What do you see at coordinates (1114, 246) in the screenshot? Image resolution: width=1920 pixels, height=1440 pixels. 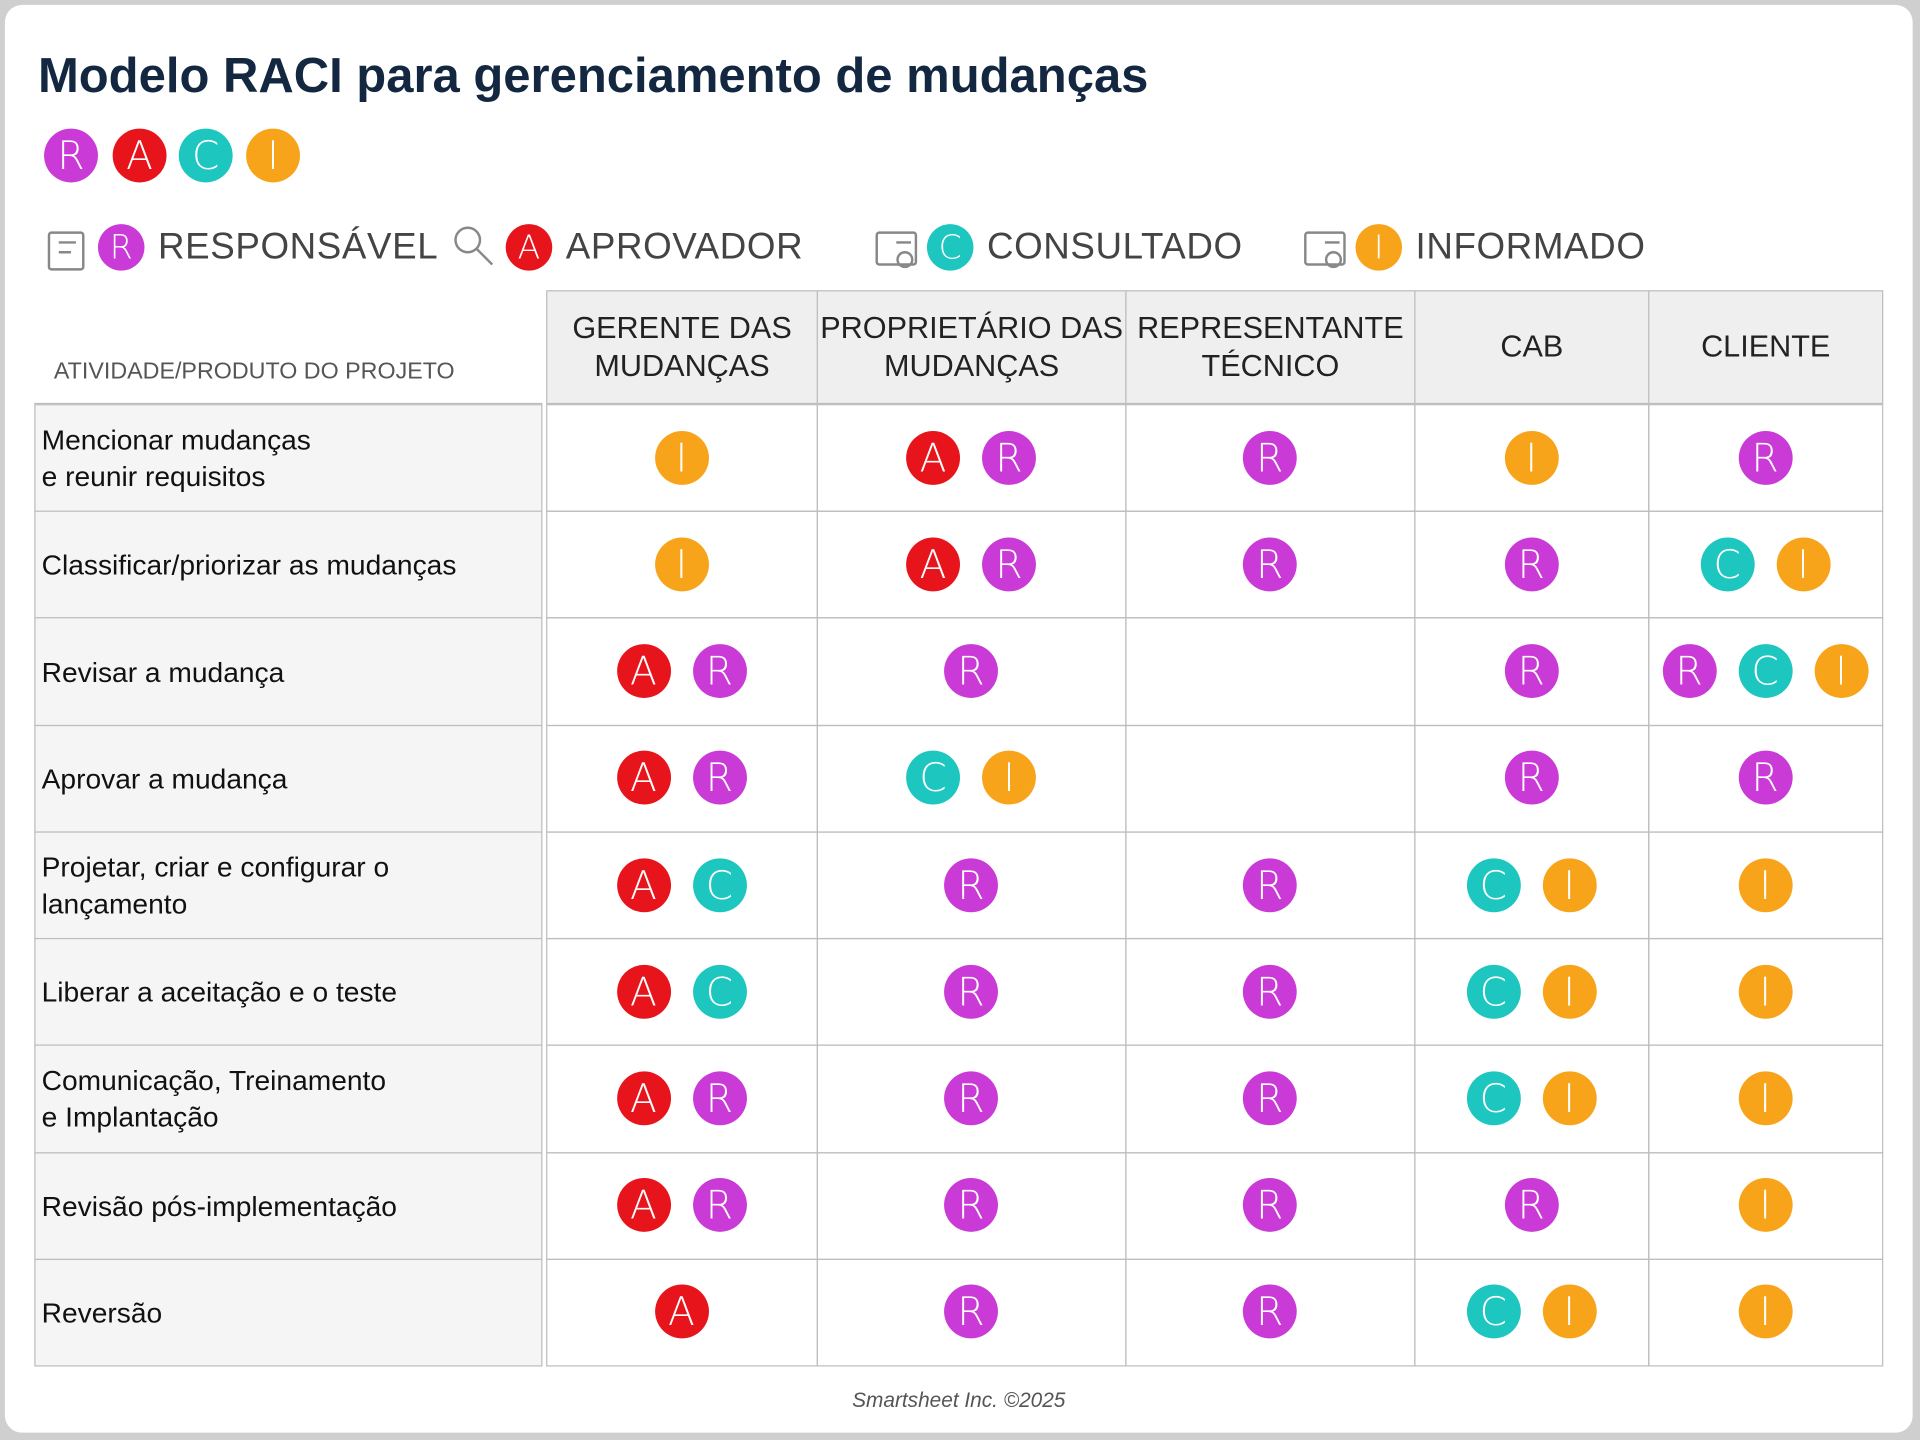 I see `legend-label: CONSULTADO` at bounding box center [1114, 246].